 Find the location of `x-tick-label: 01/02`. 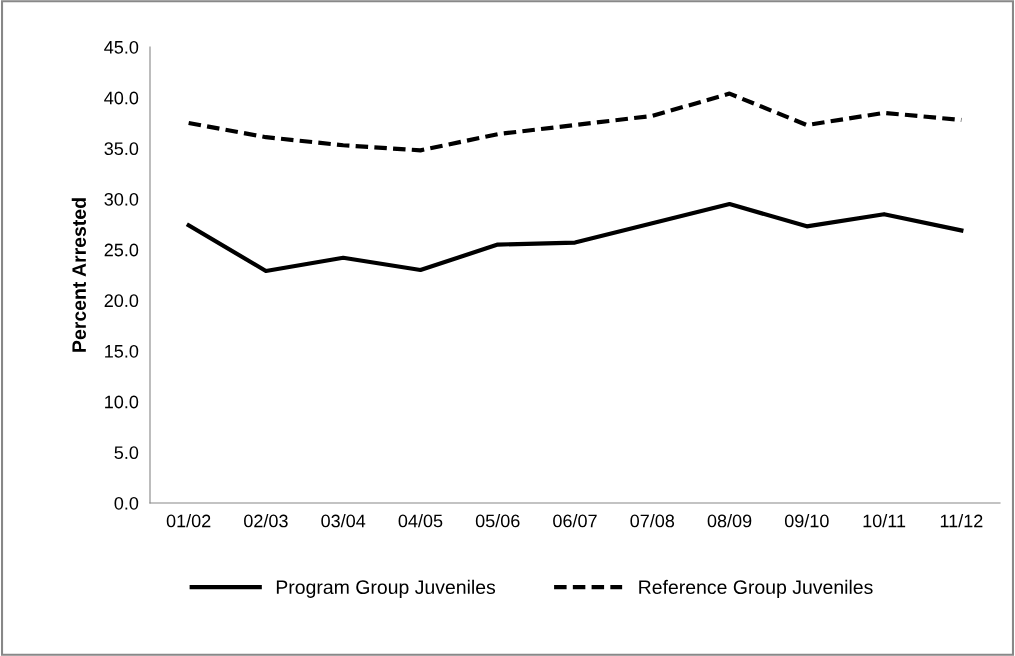

x-tick-label: 01/02 is located at coordinates (188, 521).